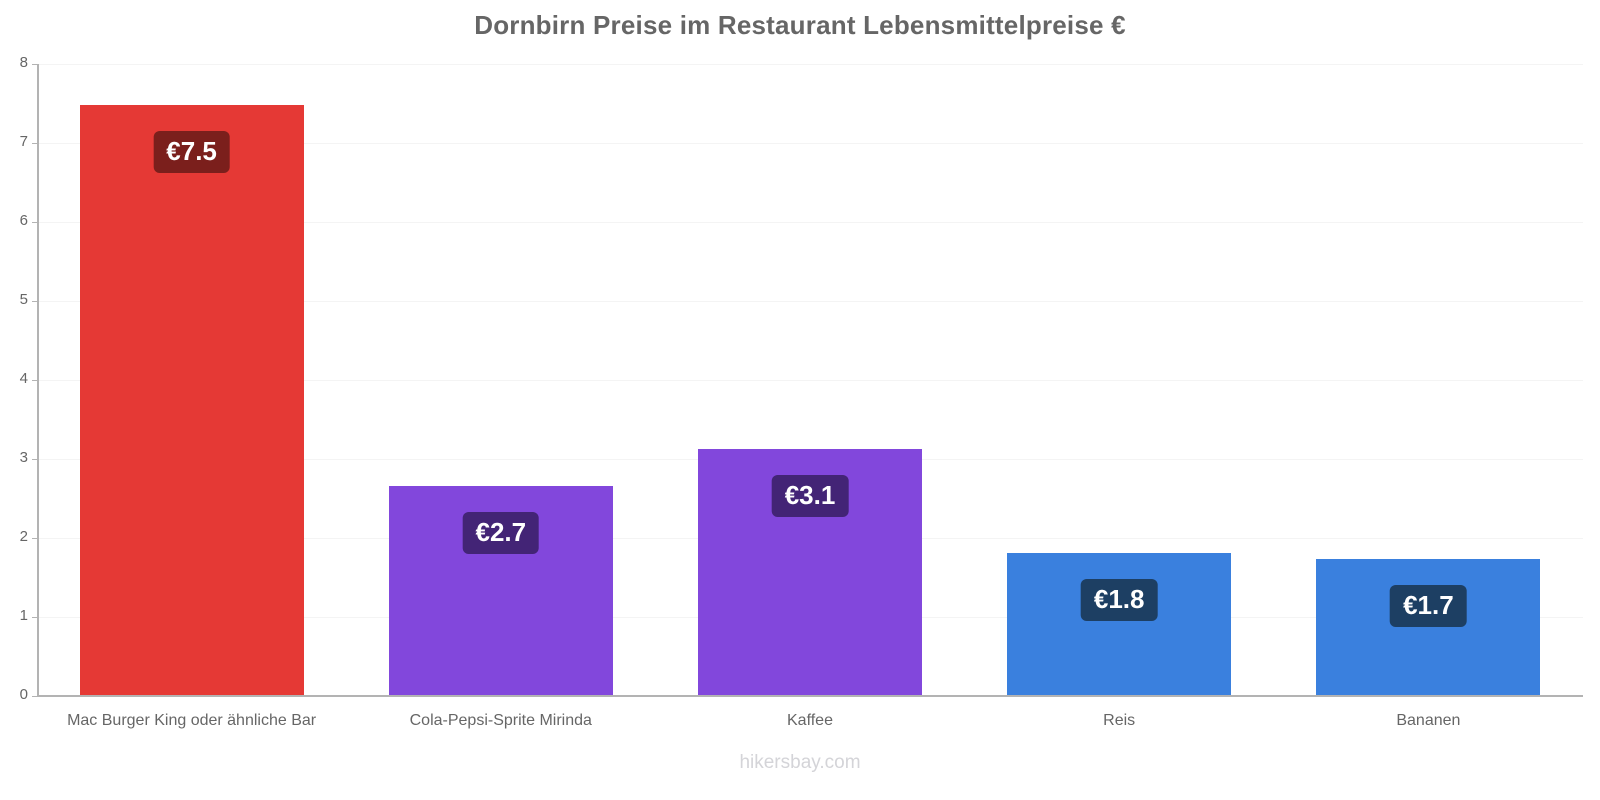  I want to click on y-axis-tick-label: 5, so click(23, 299).